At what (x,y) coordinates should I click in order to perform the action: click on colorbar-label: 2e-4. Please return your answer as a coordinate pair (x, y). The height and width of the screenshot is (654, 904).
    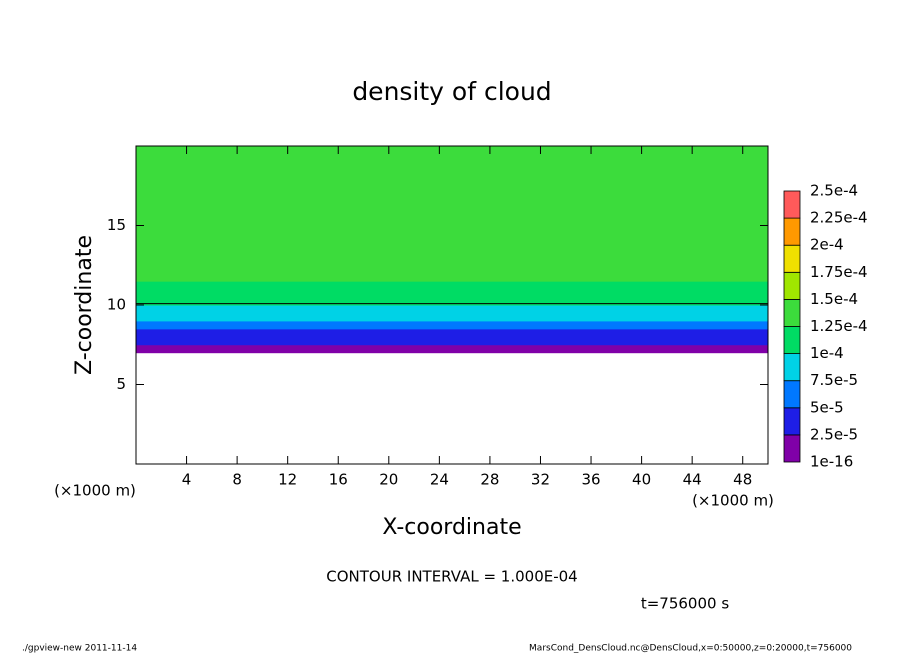
    Looking at the image, I should click on (827, 245).